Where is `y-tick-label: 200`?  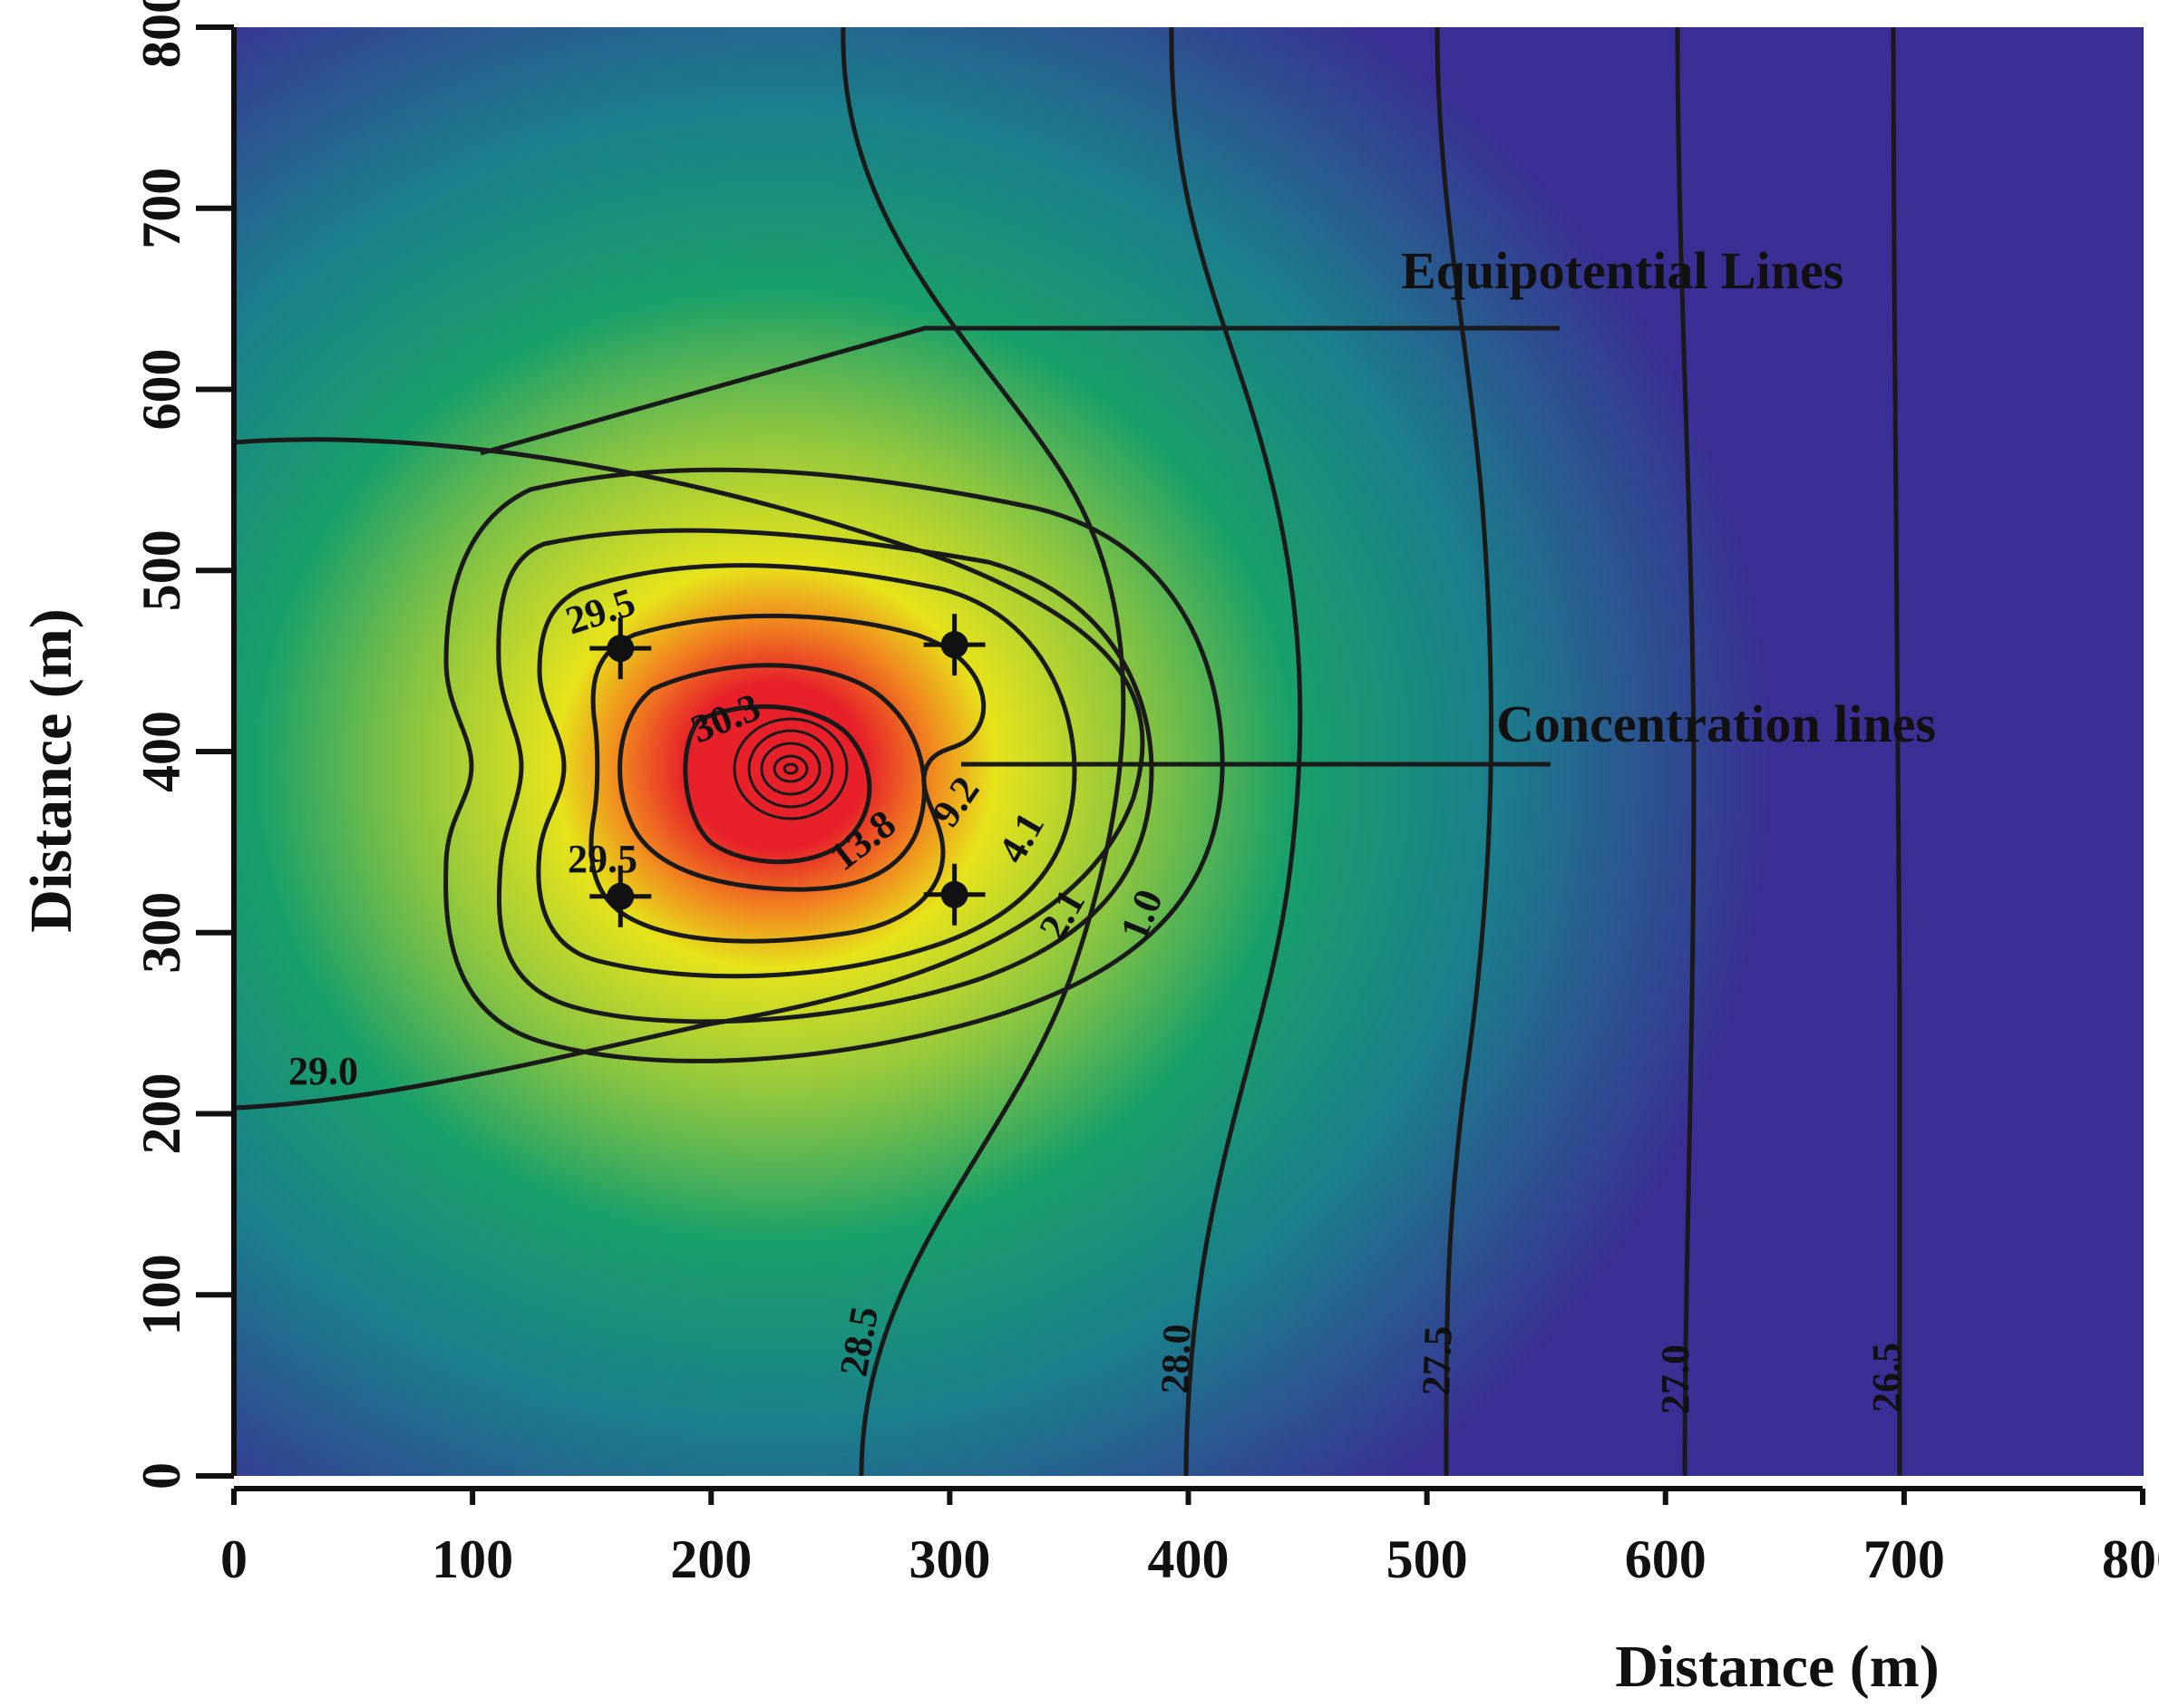 y-tick-label: 200 is located at coordinates (161, 1114).